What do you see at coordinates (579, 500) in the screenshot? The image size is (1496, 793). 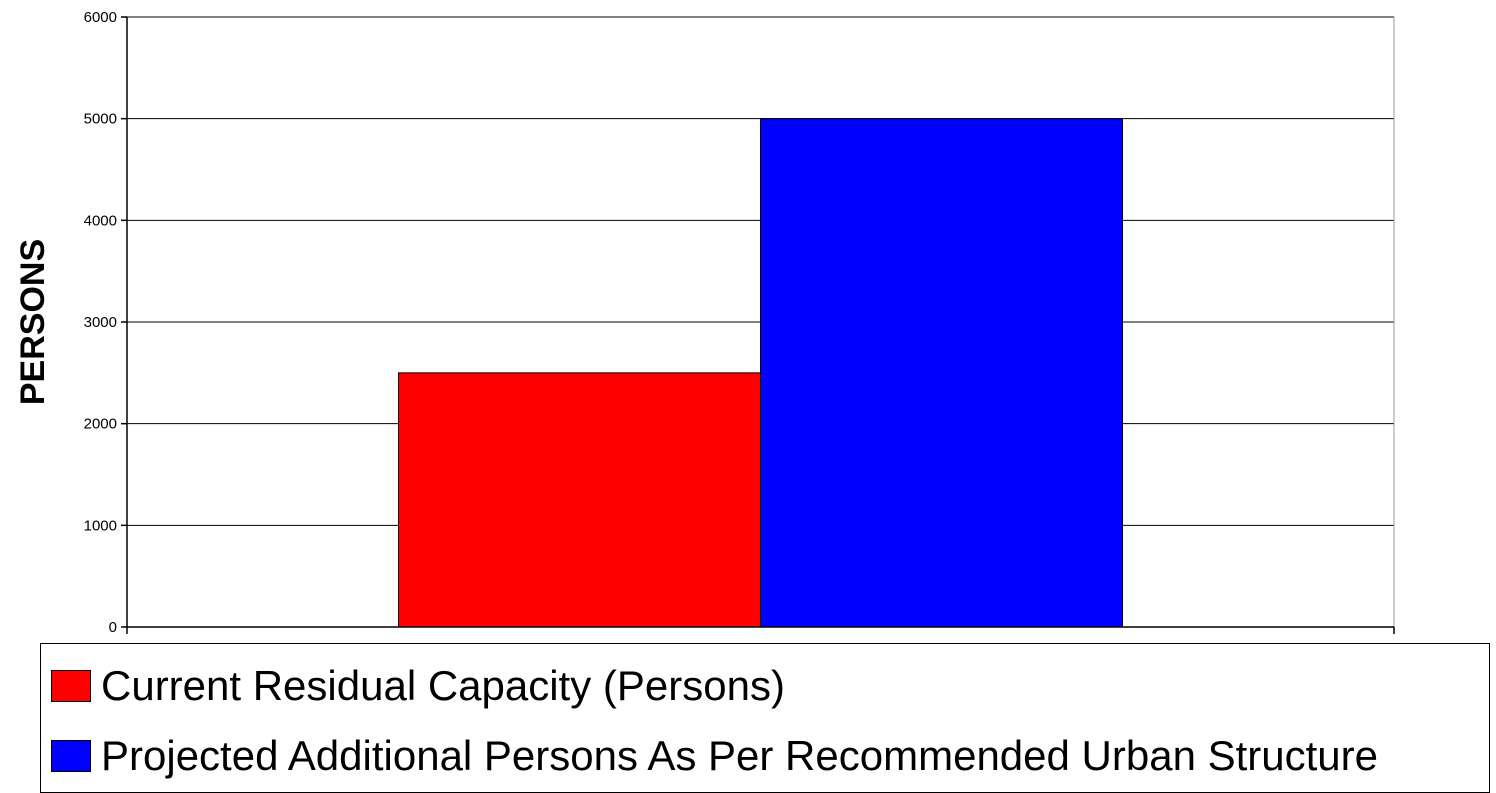 I see `bar-current-residual-capacity` at bounding box center [579, 500].